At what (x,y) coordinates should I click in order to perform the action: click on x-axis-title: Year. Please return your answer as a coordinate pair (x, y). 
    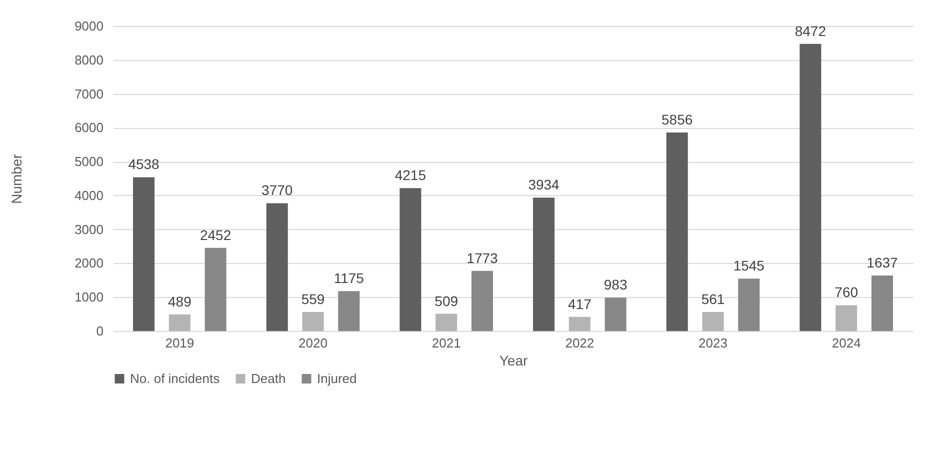
    Looking at the image, I should click on (513, 360).